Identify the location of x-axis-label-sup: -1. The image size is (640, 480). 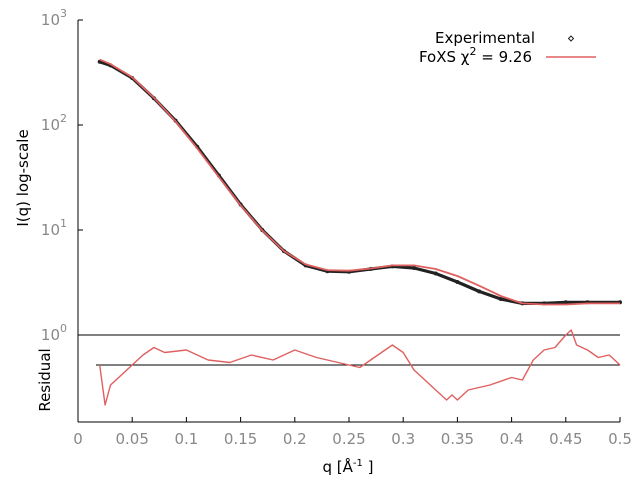
(358, 463).